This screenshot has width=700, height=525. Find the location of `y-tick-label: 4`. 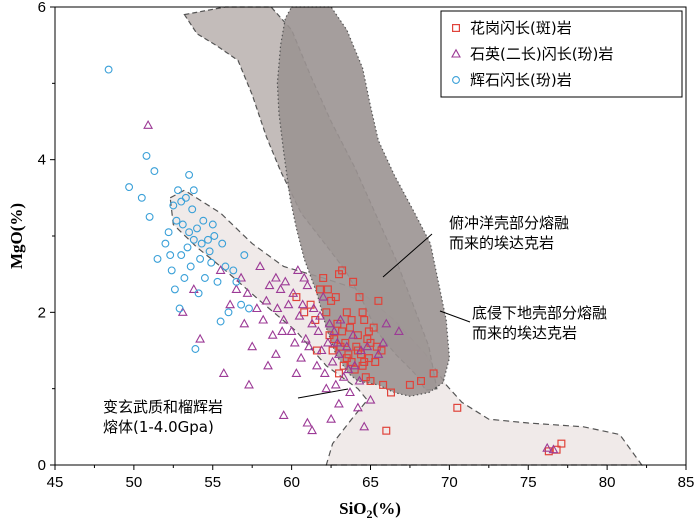

y-tick-label: 4 is located at coordinates (42, 160).